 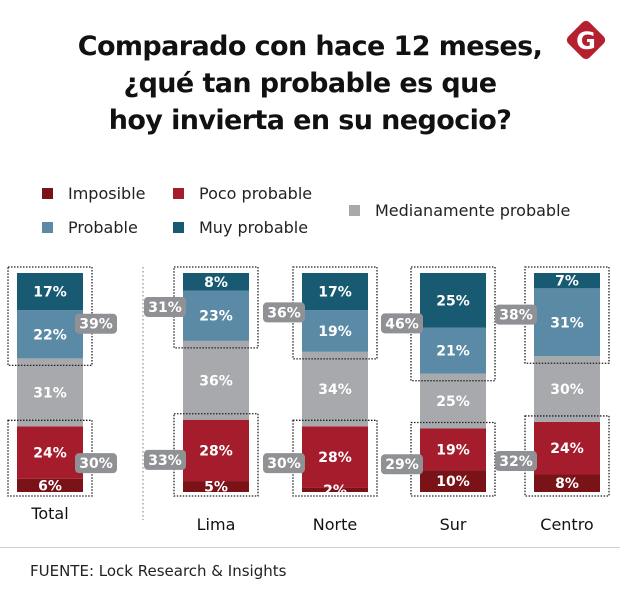 I want to click on data-label-sur-imposible: 10%, so click(x=453, y=482).